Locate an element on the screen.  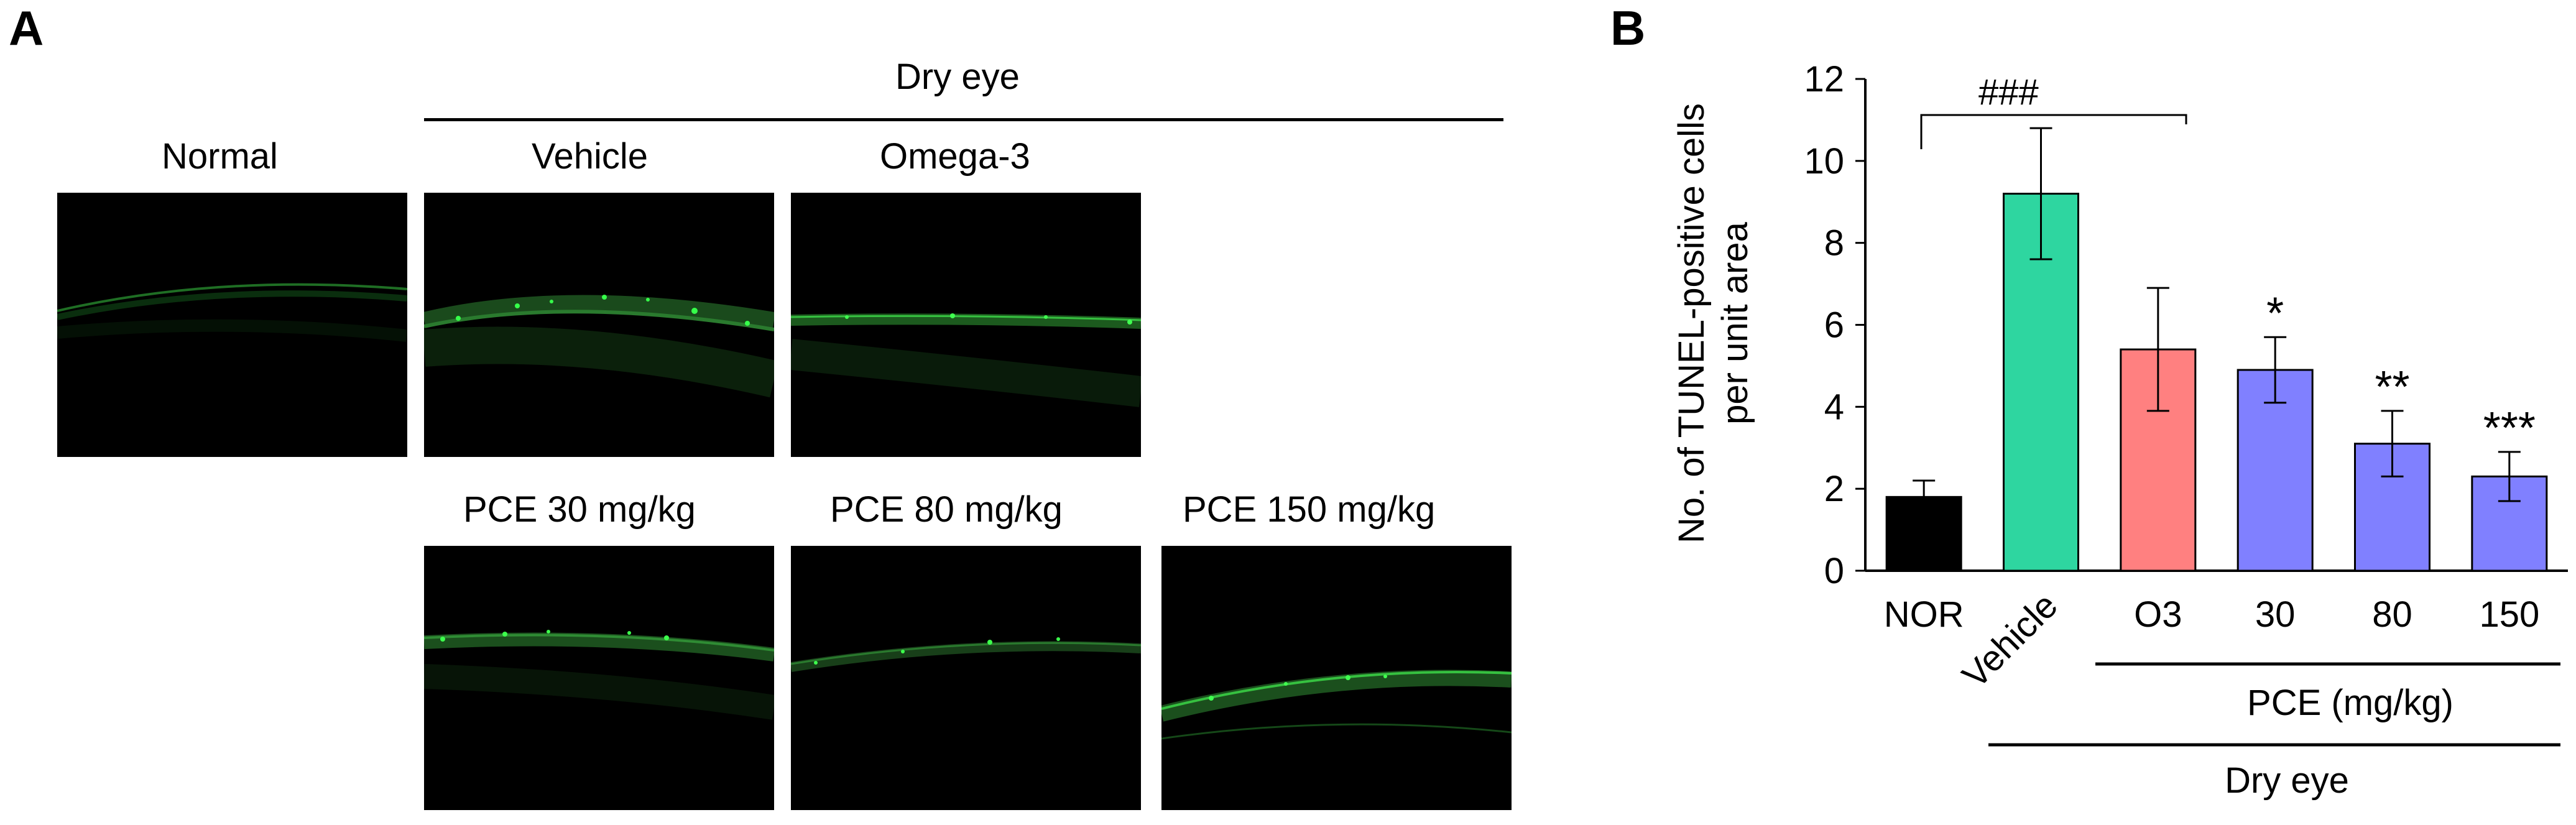
x-tick-label: 30 is located at coordinates (2275, 614).